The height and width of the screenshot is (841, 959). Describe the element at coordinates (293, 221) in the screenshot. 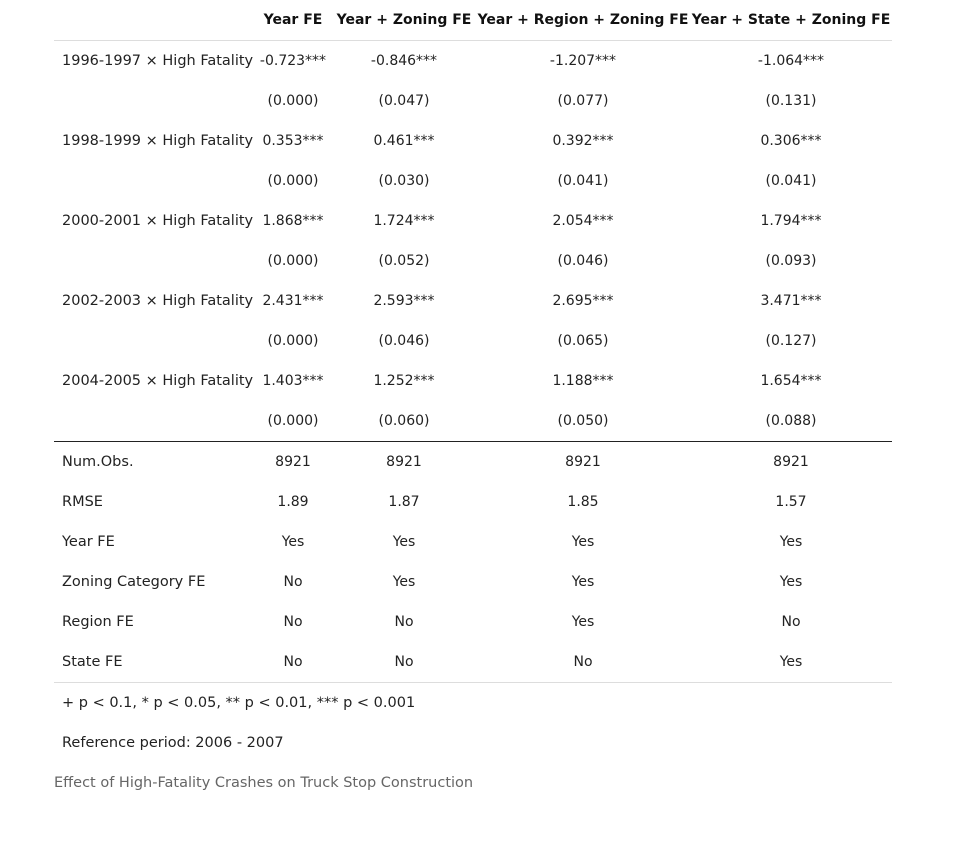

I see `coef-cell: 1.868***` at that location.